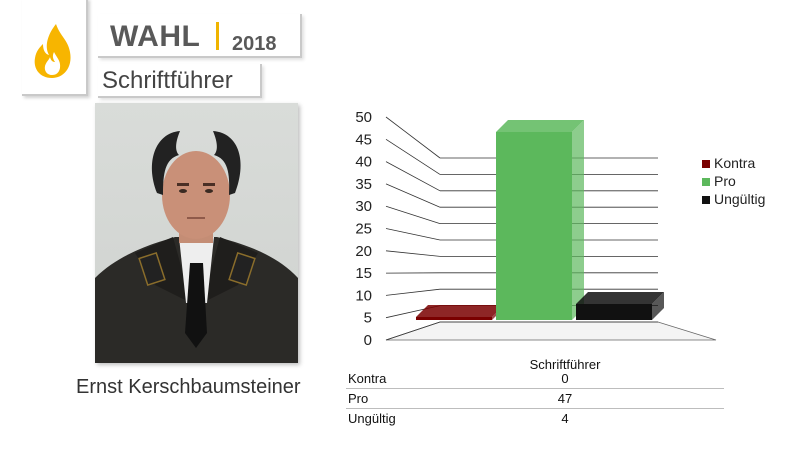 This screenshot has height=450, width=800. I want to click on table-row-kontra: Kontra 0, so click(535, 378).